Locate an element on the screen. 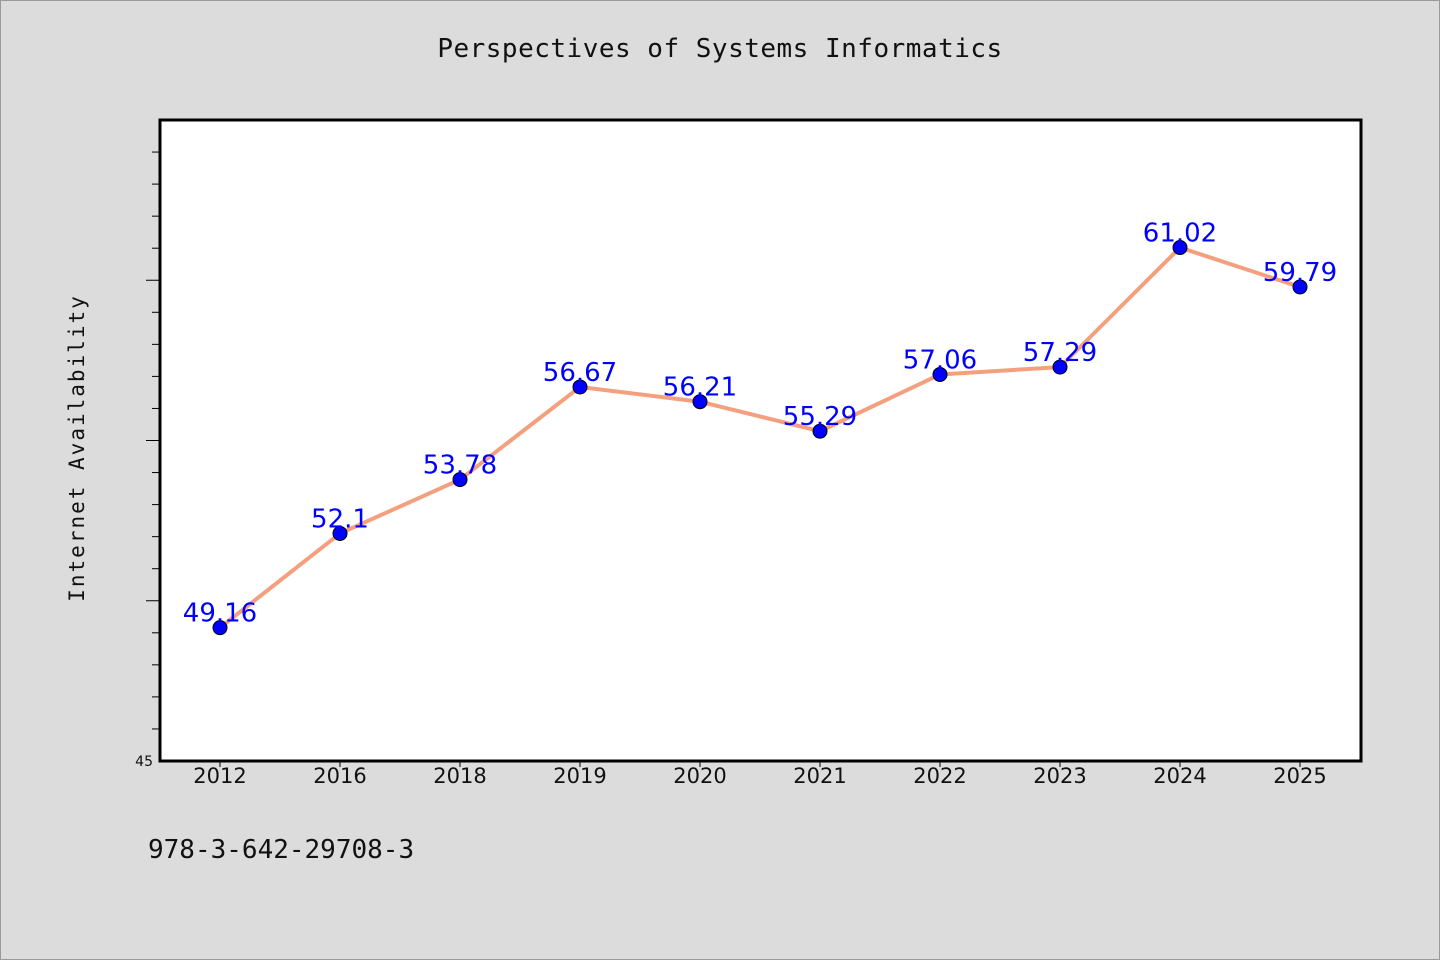  y-axis-label: Internet Availability is located at coordinates (77, 448).